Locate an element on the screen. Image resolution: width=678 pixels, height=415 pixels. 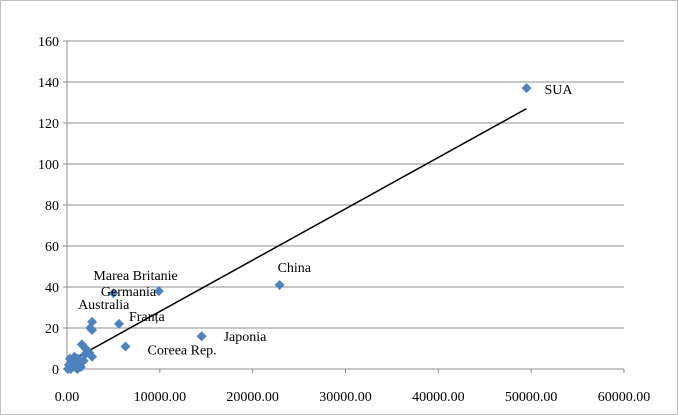
point-label: Marea Britanie is located at coordinates (135, 276).